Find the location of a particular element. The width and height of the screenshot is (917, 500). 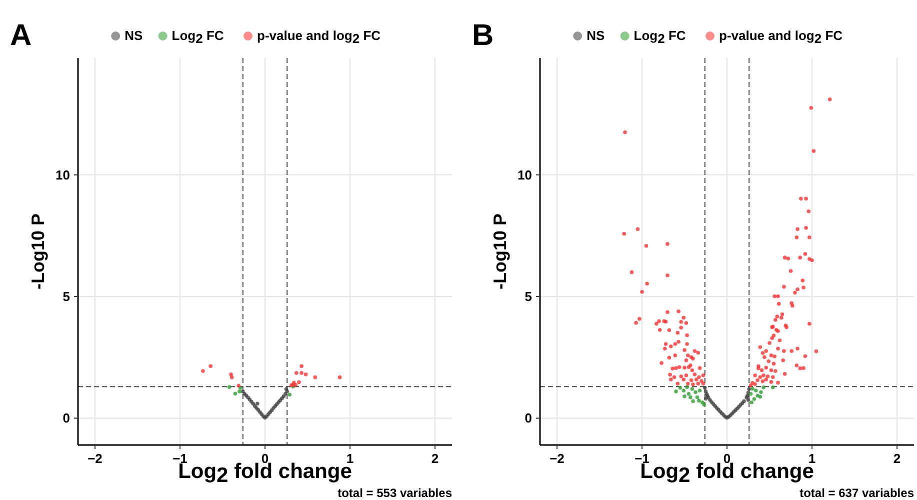

chart-title: B is located at coordinates (483, 35).